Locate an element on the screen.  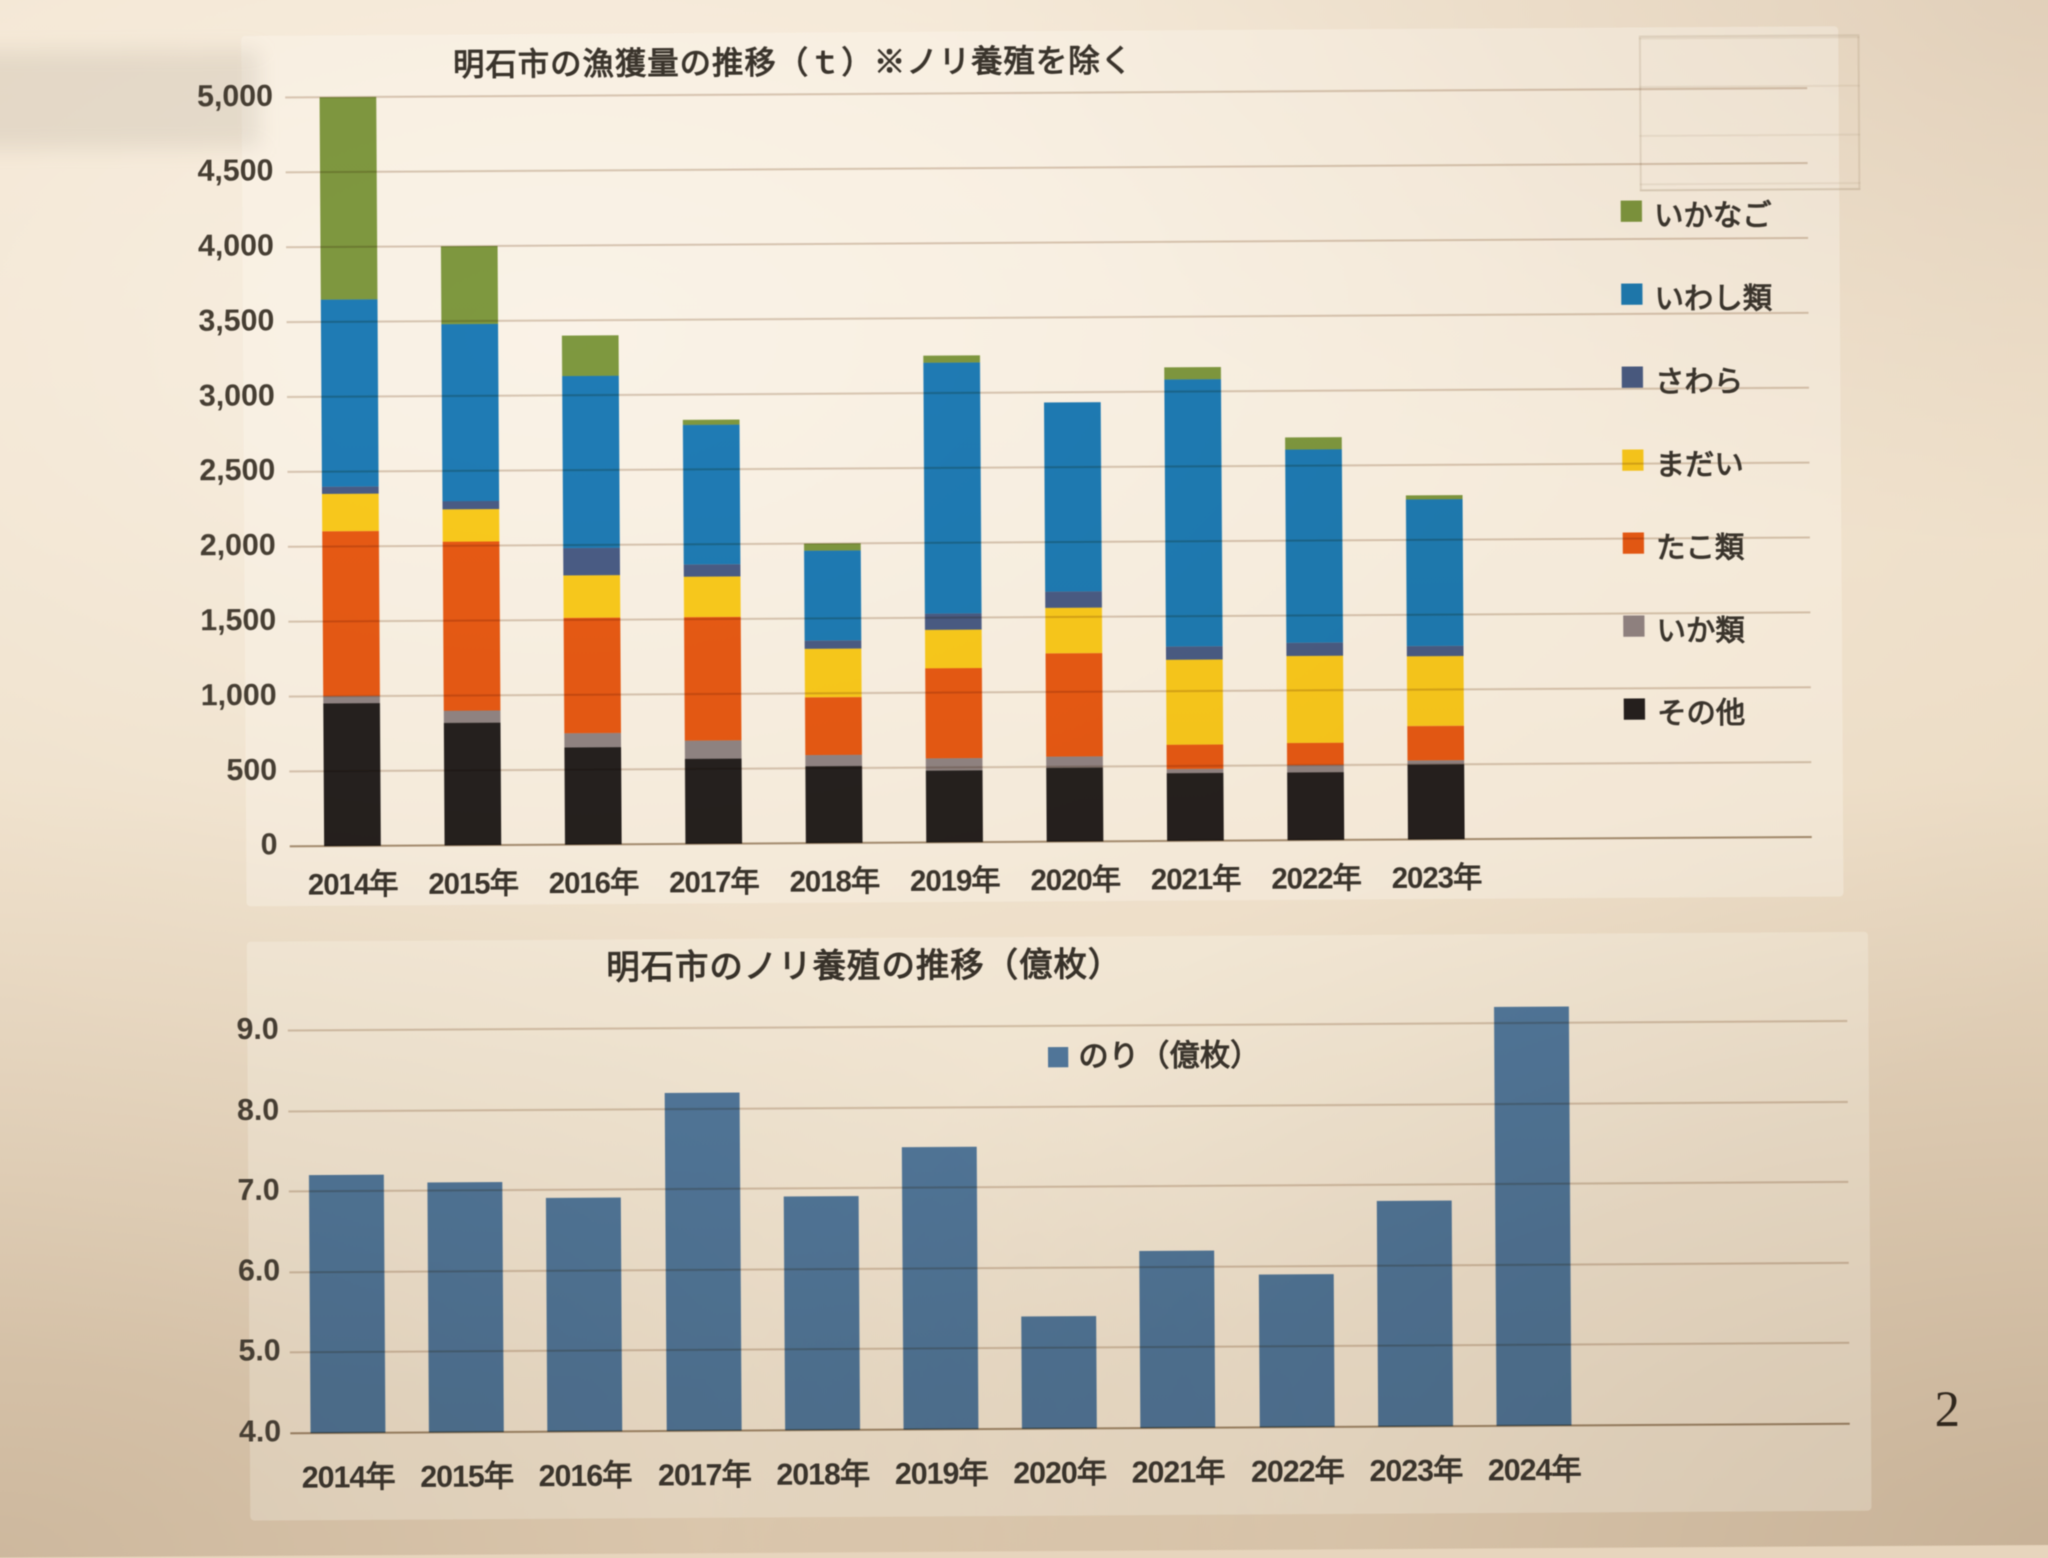
page-number: 2 is located at coordinates (1947, 1409).